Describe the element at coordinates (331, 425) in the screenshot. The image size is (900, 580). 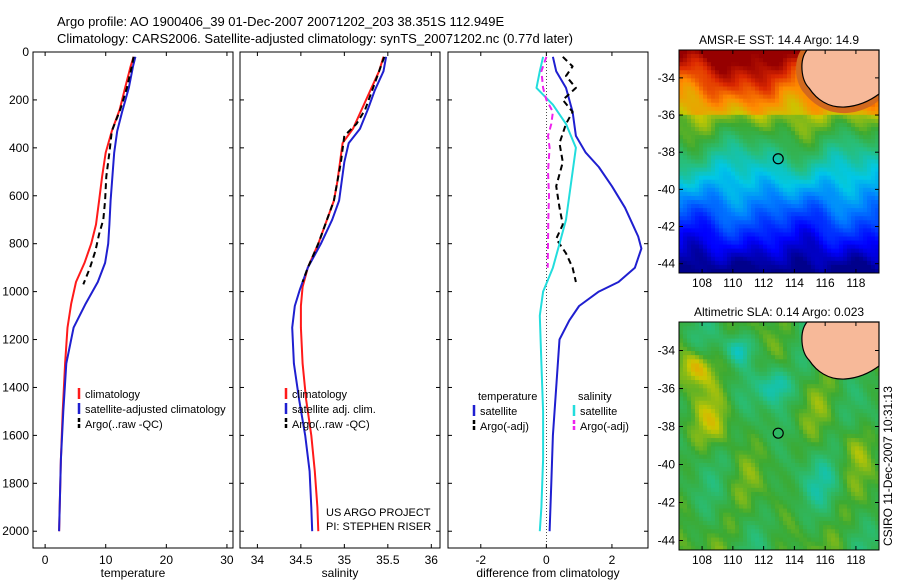
I see `legend-label: Argo(..raw -QC)` at that location.